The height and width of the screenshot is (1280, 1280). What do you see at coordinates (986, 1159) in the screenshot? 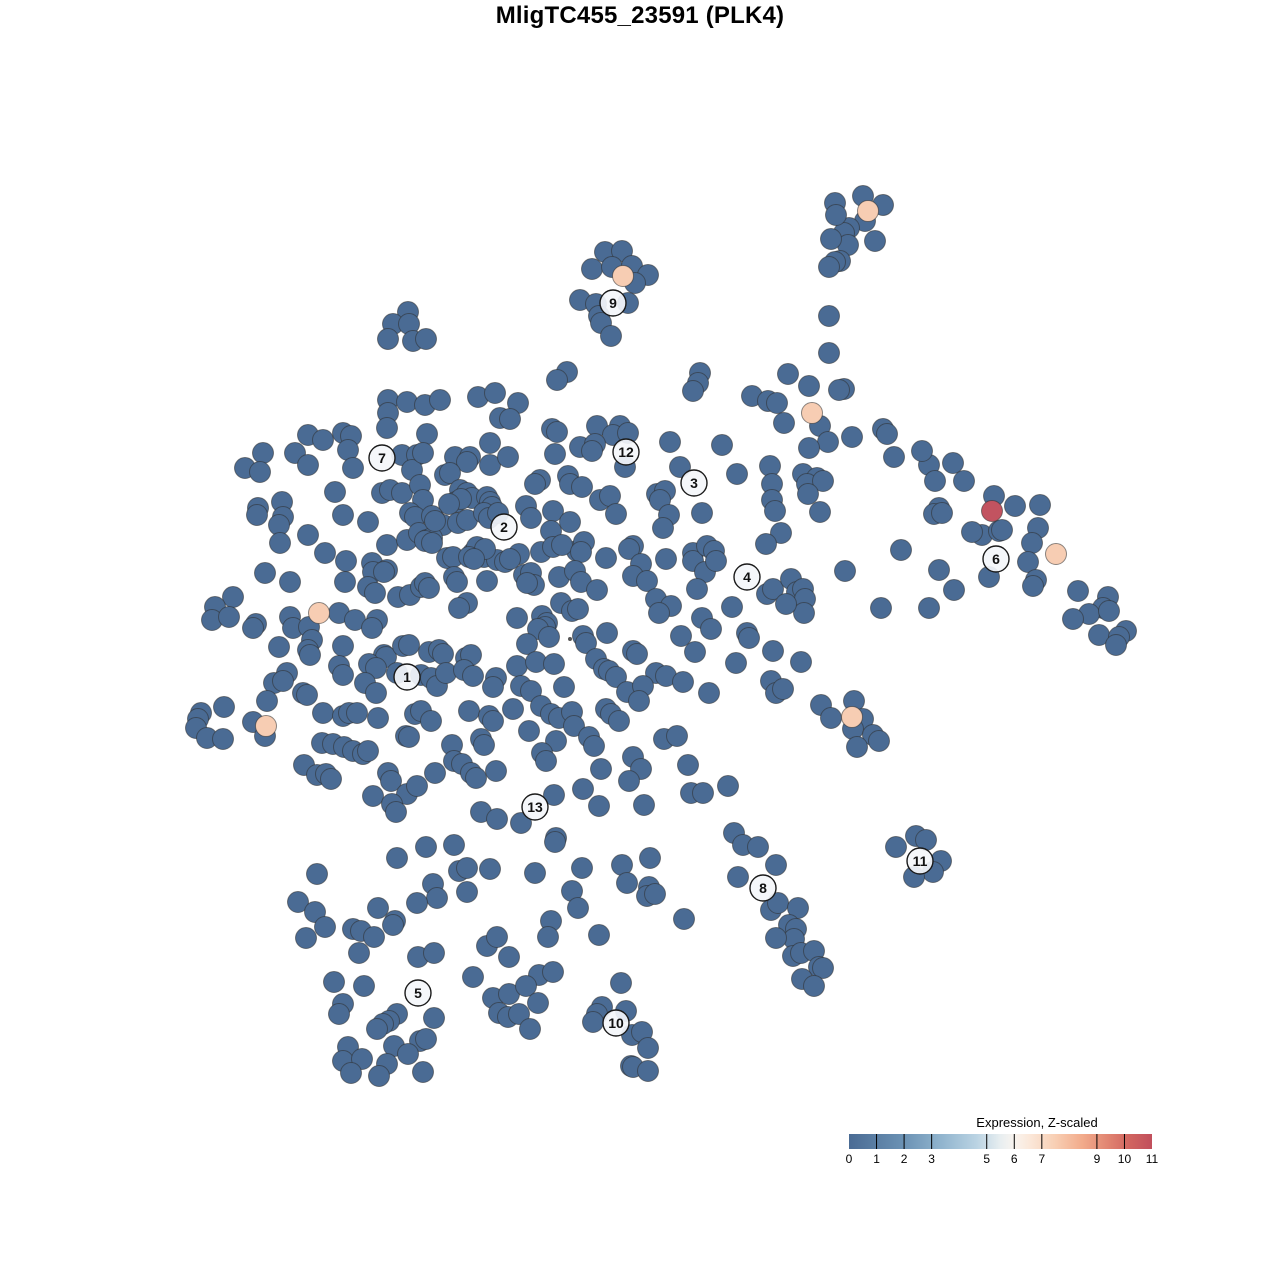
I see `colorbar-tick-label: 5` at bounding box center [986, 1159].